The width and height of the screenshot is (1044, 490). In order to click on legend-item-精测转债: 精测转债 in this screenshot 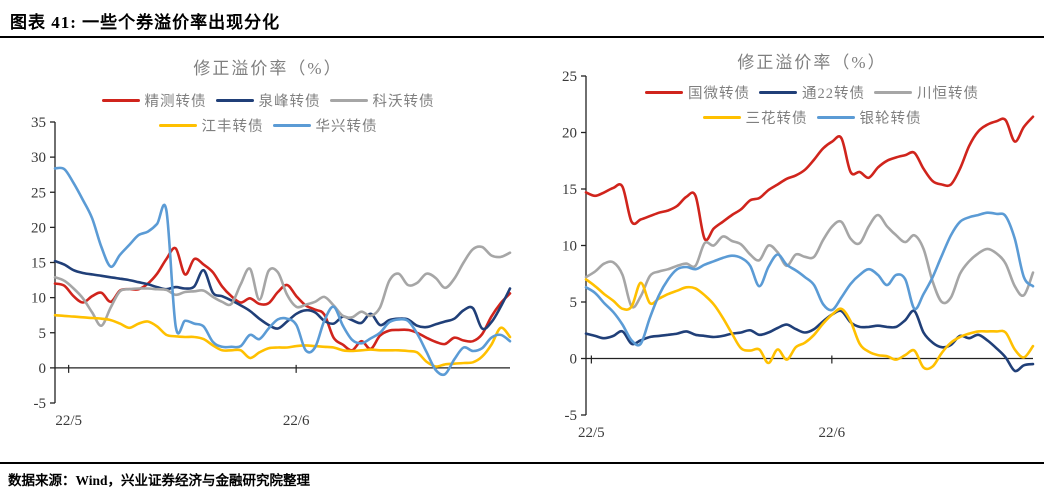, I will do `click(154, 100)`.